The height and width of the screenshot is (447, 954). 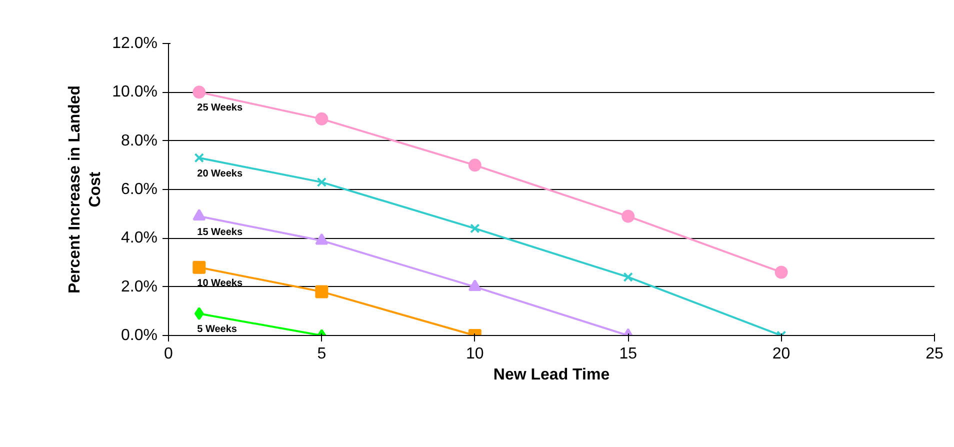 I want to click on series-label: 5 Weeks, so click(x=217, y=330).